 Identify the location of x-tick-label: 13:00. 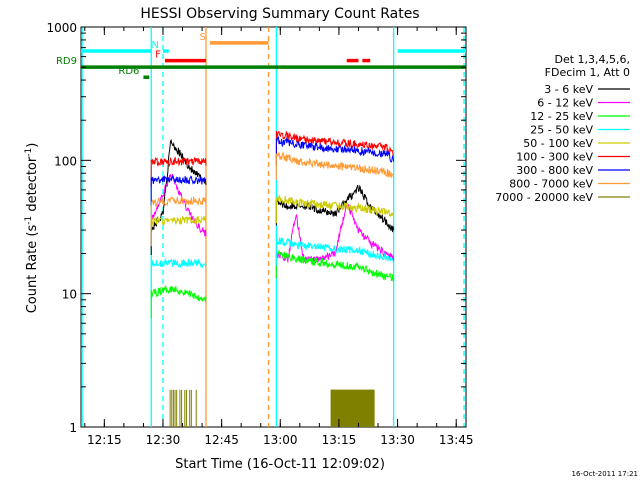
(280, 440).